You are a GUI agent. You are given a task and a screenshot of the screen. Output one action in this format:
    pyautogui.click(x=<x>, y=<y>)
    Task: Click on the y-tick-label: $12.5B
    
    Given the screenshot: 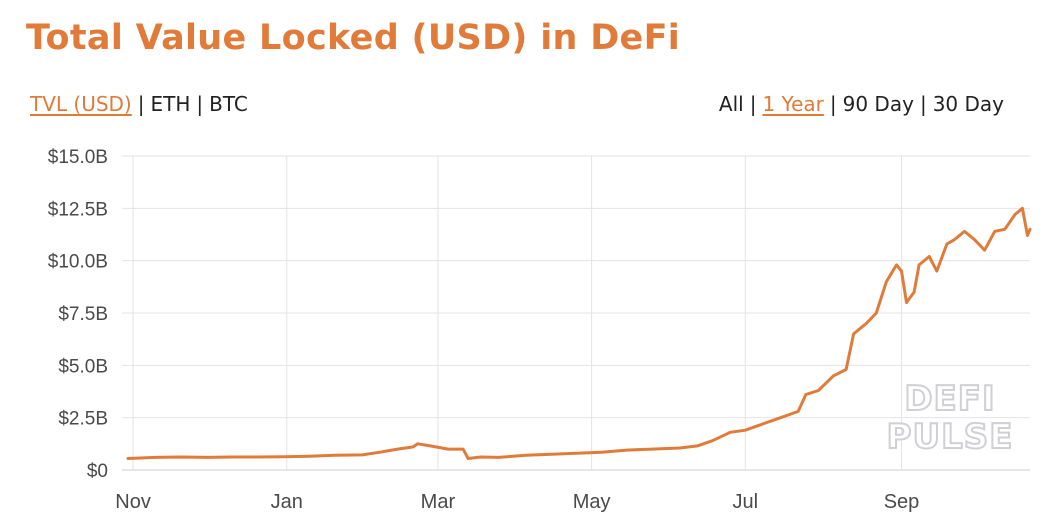 What is the action you would take?
    pyautogui.click(x=78, y=209)
    